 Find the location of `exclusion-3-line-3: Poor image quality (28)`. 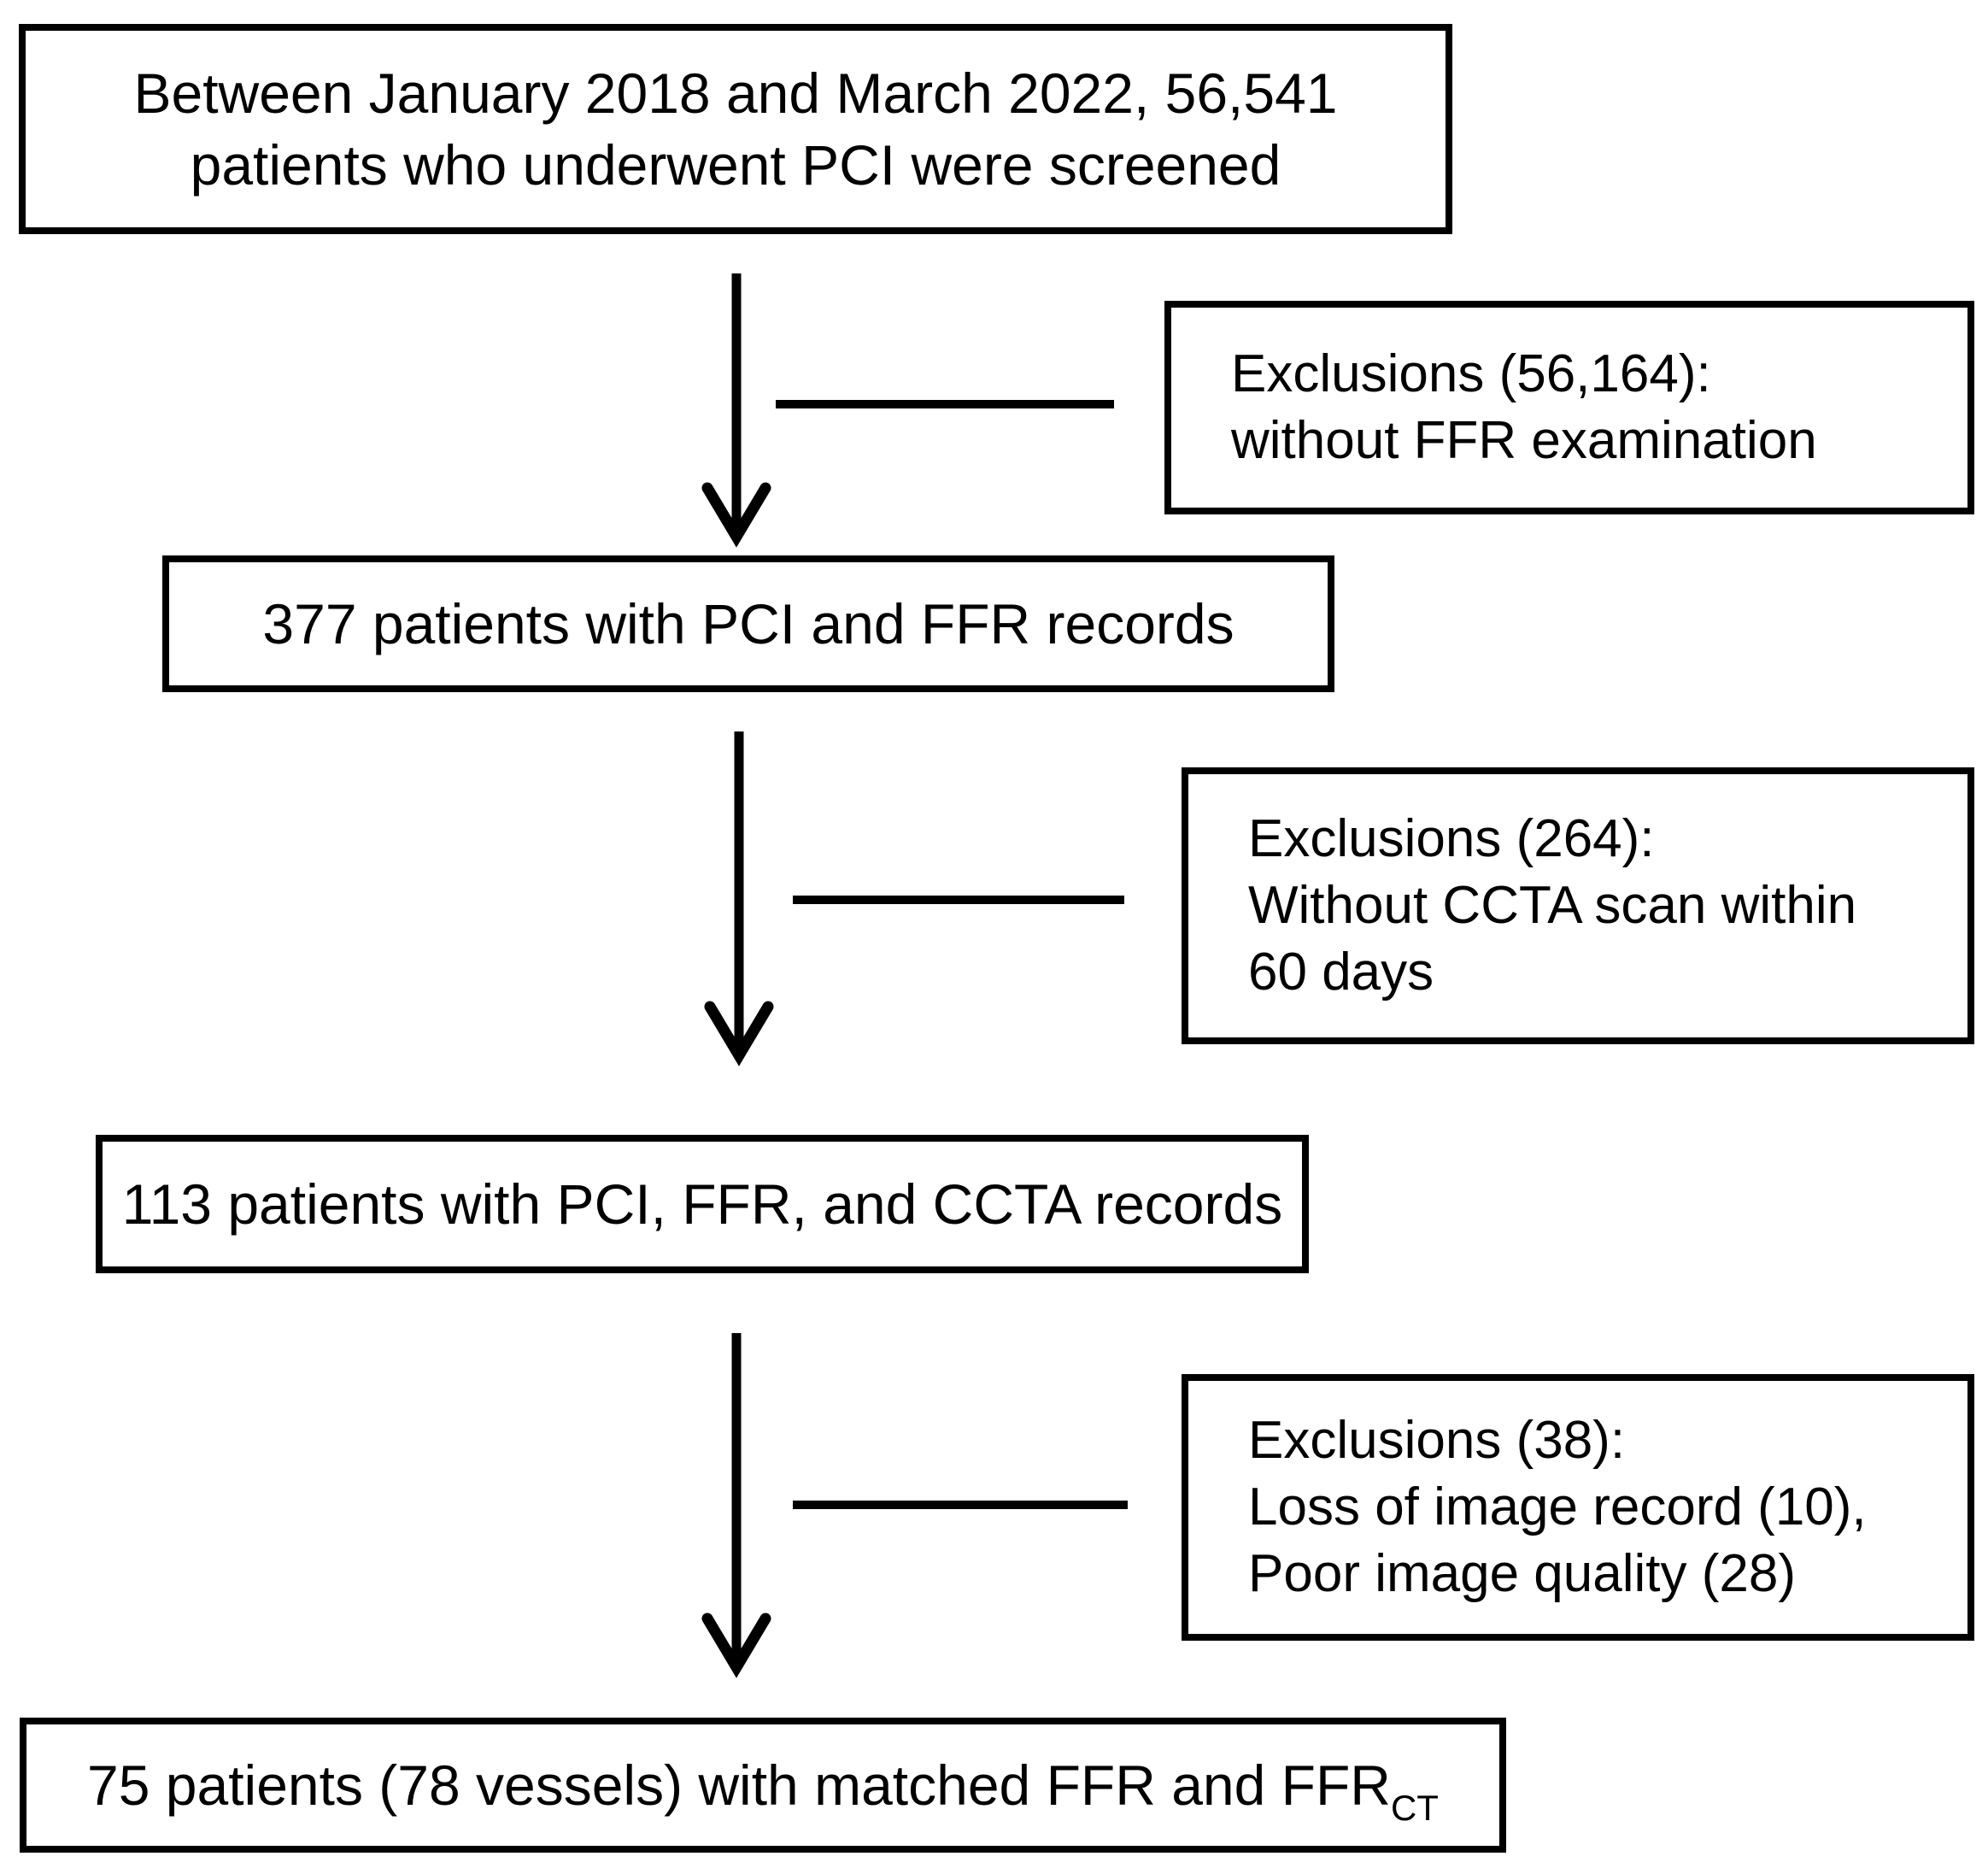

exclusion-3-line-3: Poor image quality (28) is located at coordinates (1522, 1574).